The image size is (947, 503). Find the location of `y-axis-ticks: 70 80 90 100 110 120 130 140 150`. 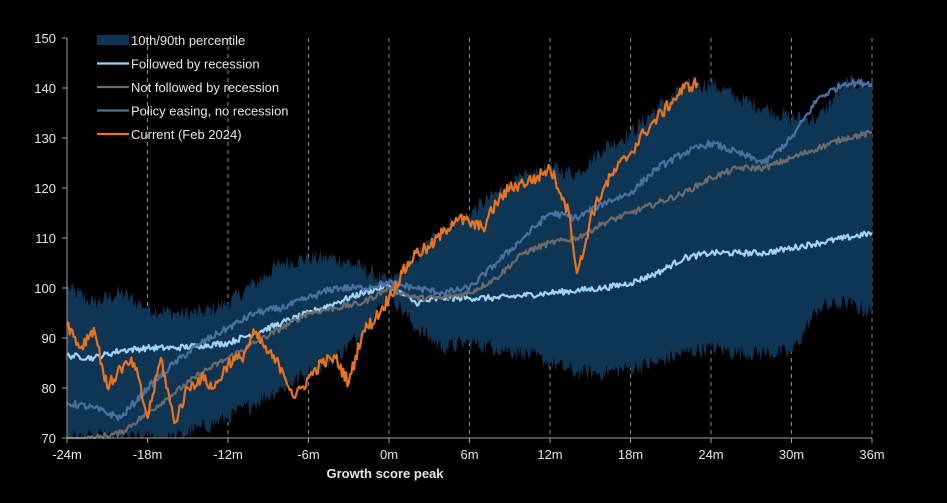

y-axis-ticks: 70 80 90 100 110 120 130 140 150 is located at coordinates (50, 238).